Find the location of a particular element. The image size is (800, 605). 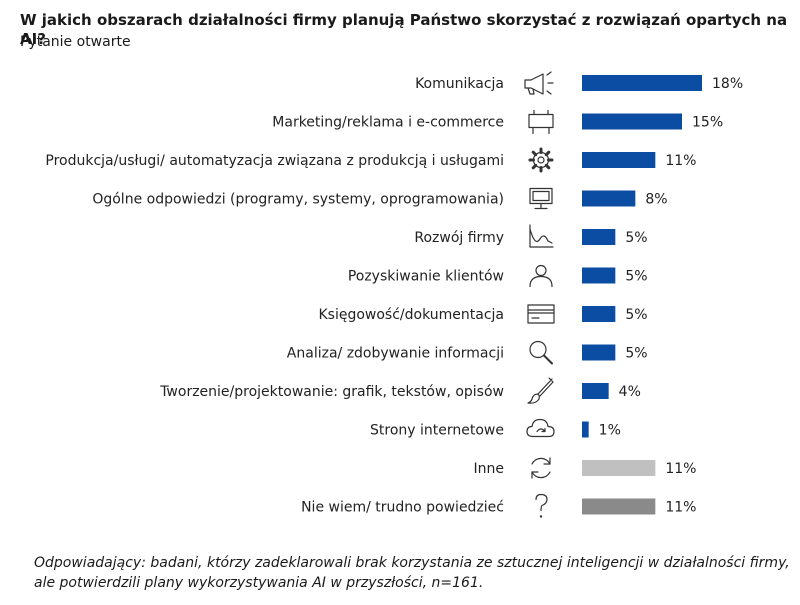

value-label: 1% is located at coordinates (610, 431).